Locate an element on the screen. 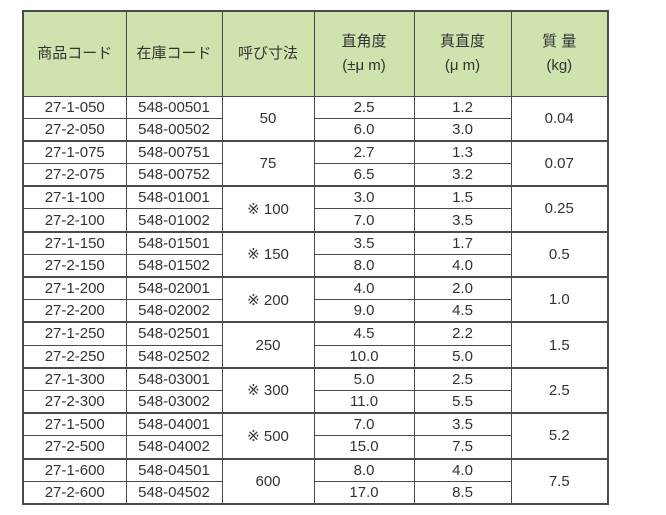 The width and height of the screenshot is (666, 515). col-header-unit: (±μ m) is located at coordinates (364, 65).